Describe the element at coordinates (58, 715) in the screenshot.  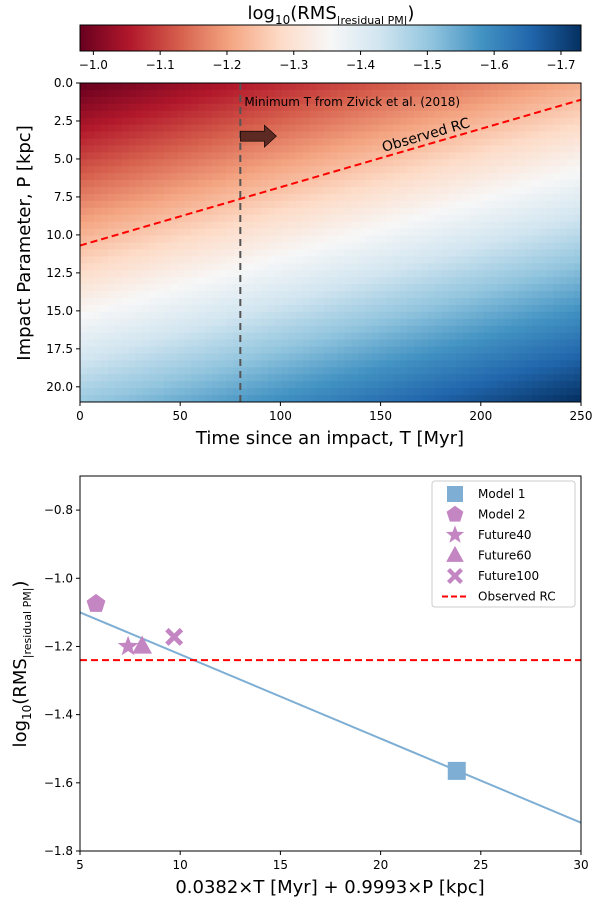
I see `scatter-y-tick-label: −1.4` at that location.